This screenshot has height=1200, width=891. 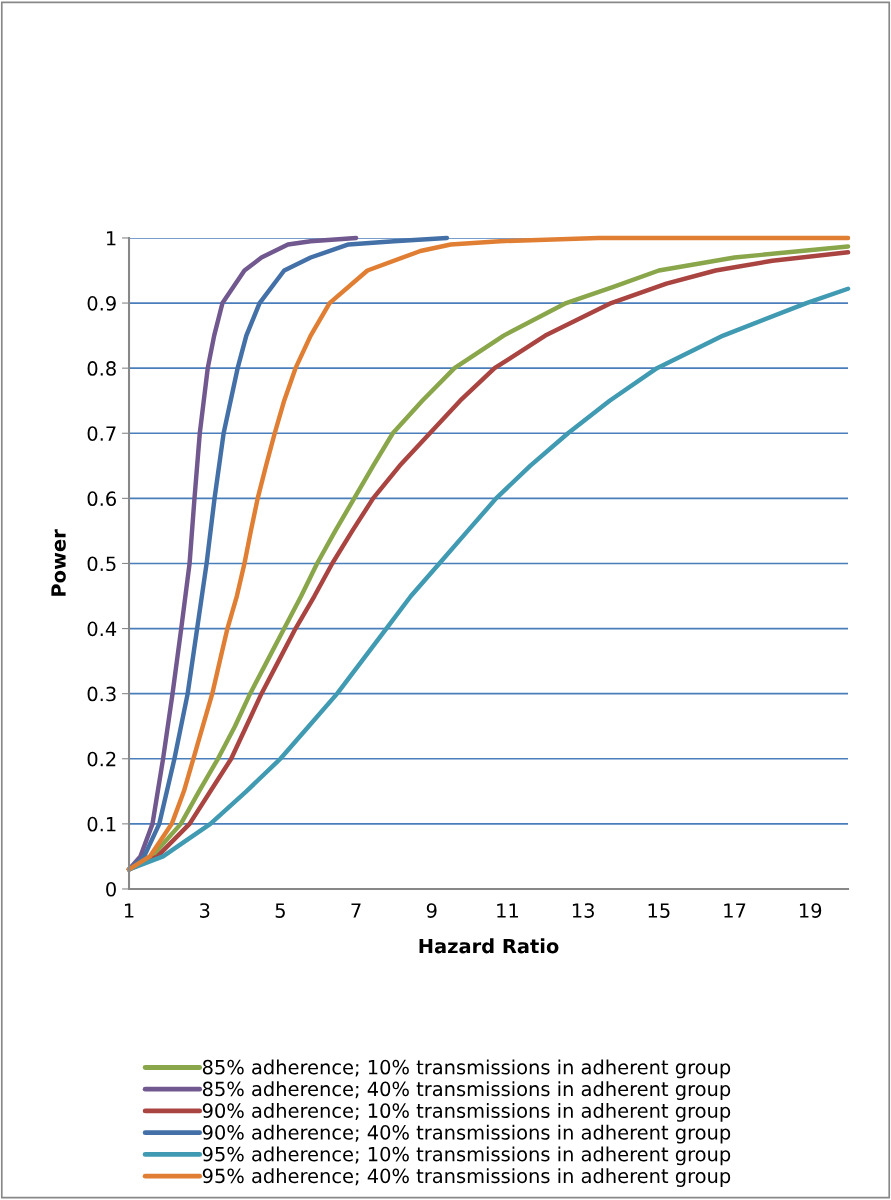 What do you see at coordinates (431, 910) in the screenshot?
I see `x-tick-label: 9` at bounding box center [431, 910].